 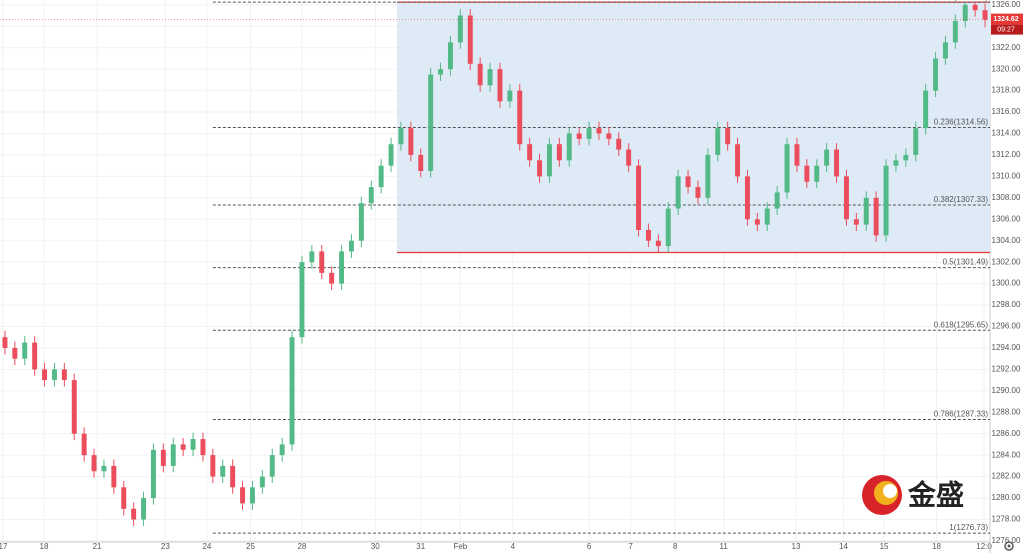 I want to click on gear-center, so click(x=1009, y=546).